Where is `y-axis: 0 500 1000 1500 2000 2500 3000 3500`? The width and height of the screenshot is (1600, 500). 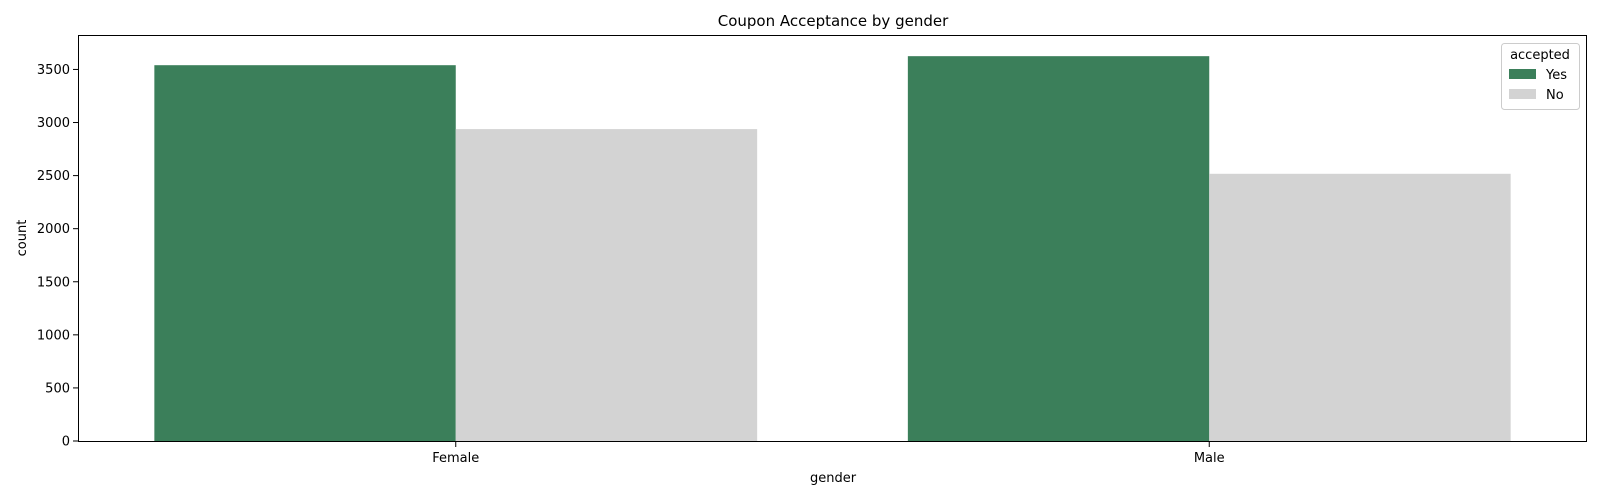
y-axis: 0 500 1000 1500 2000 2500 3000 3500 is located at coordinates (58, 256).